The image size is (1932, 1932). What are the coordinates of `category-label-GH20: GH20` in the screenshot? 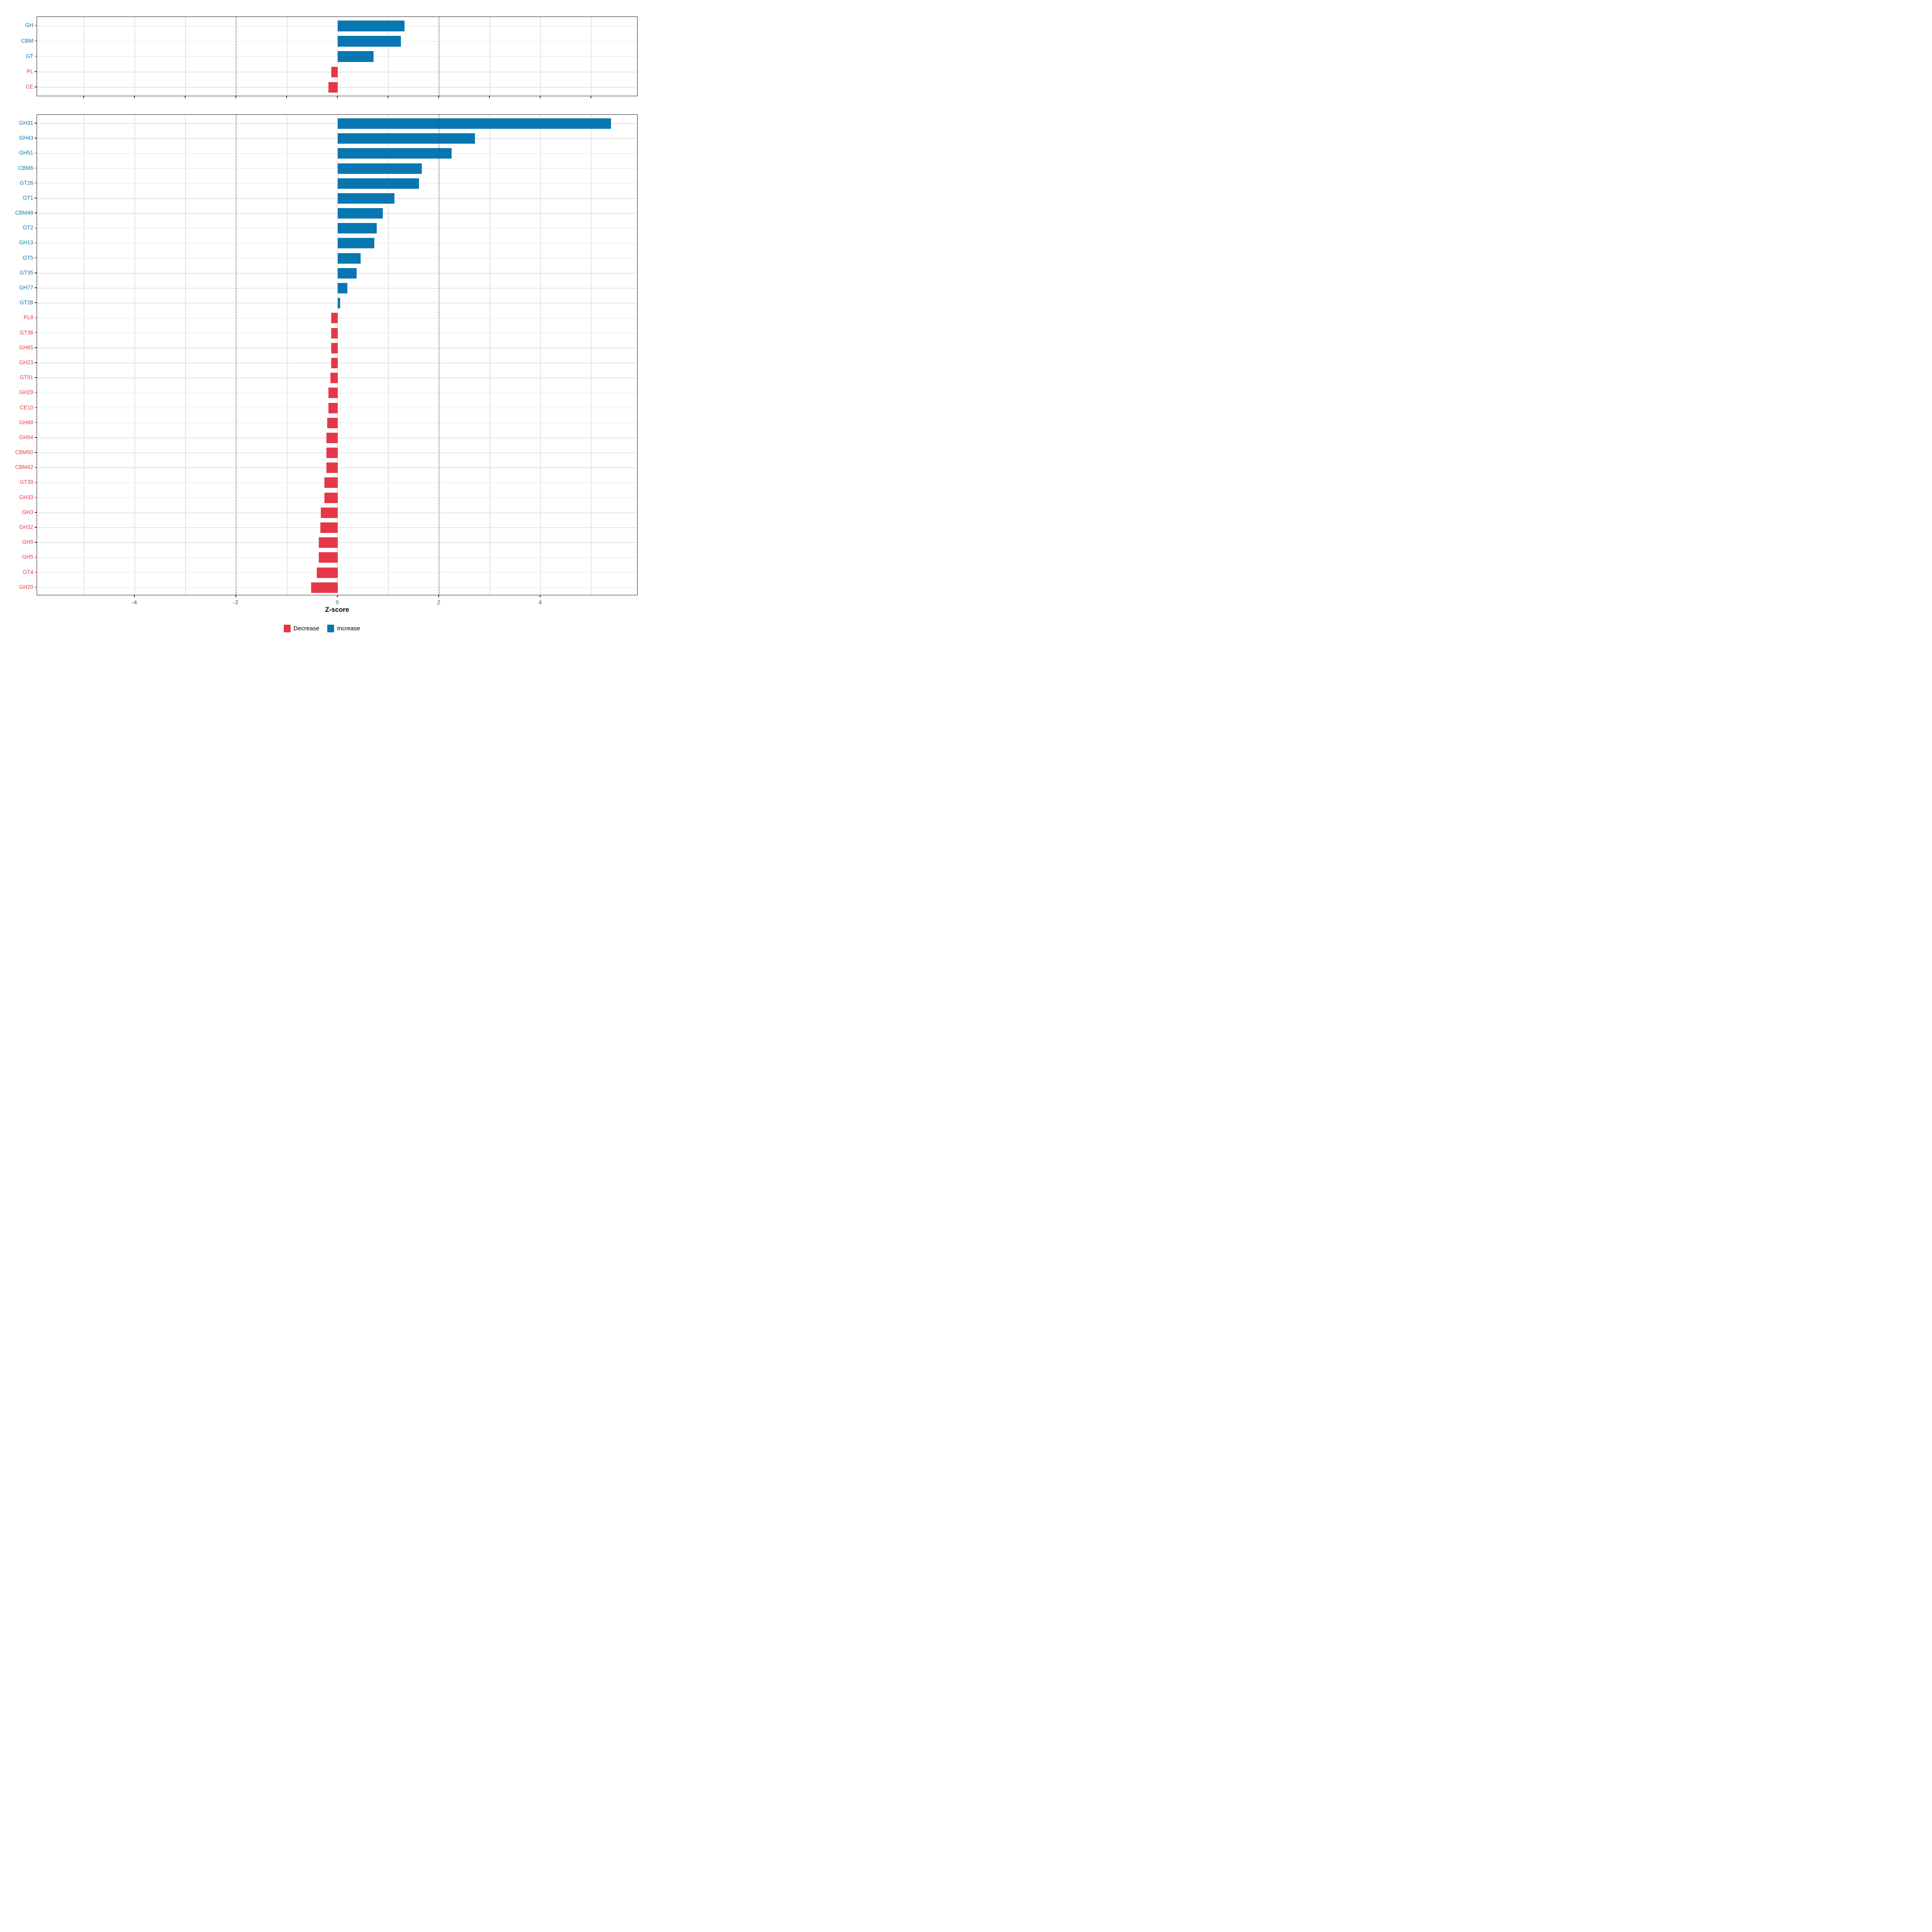 It's located at (26, 587).